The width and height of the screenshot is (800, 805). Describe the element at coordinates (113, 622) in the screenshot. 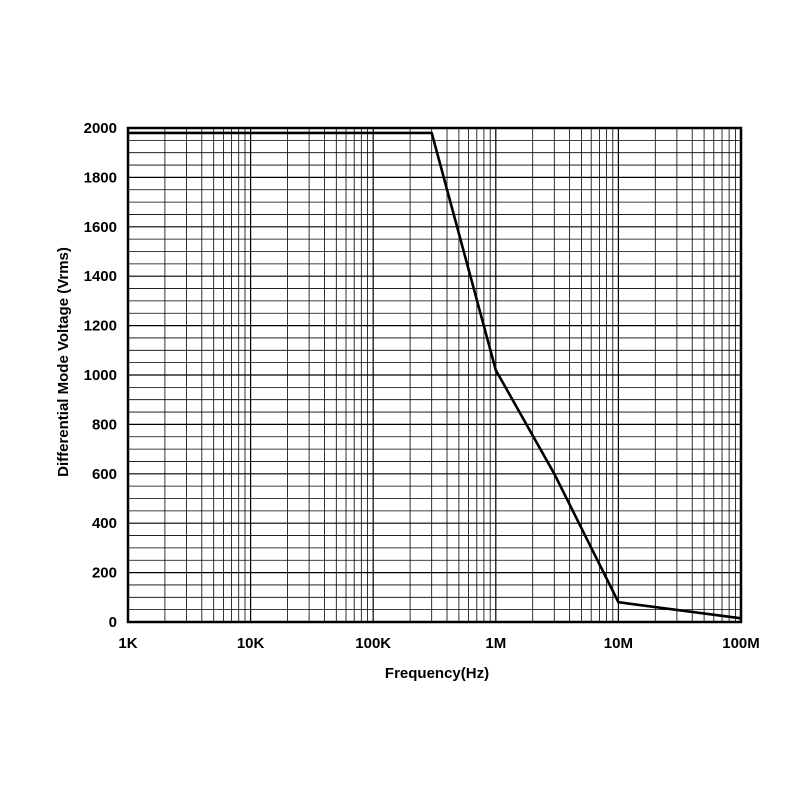

I see `y-tick-label: 0` at that location.